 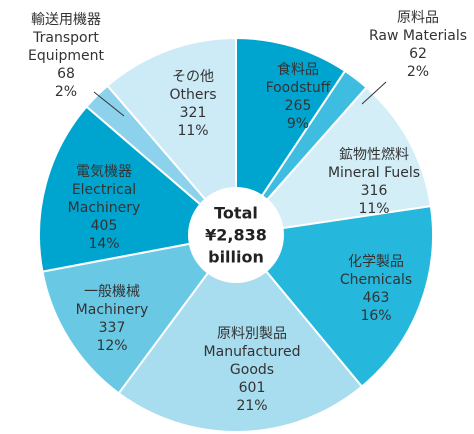 What do you see at coordinates (418, 18) in the screenshot?
I see `label-ja: 原料品` at bounding box center [418, 18].